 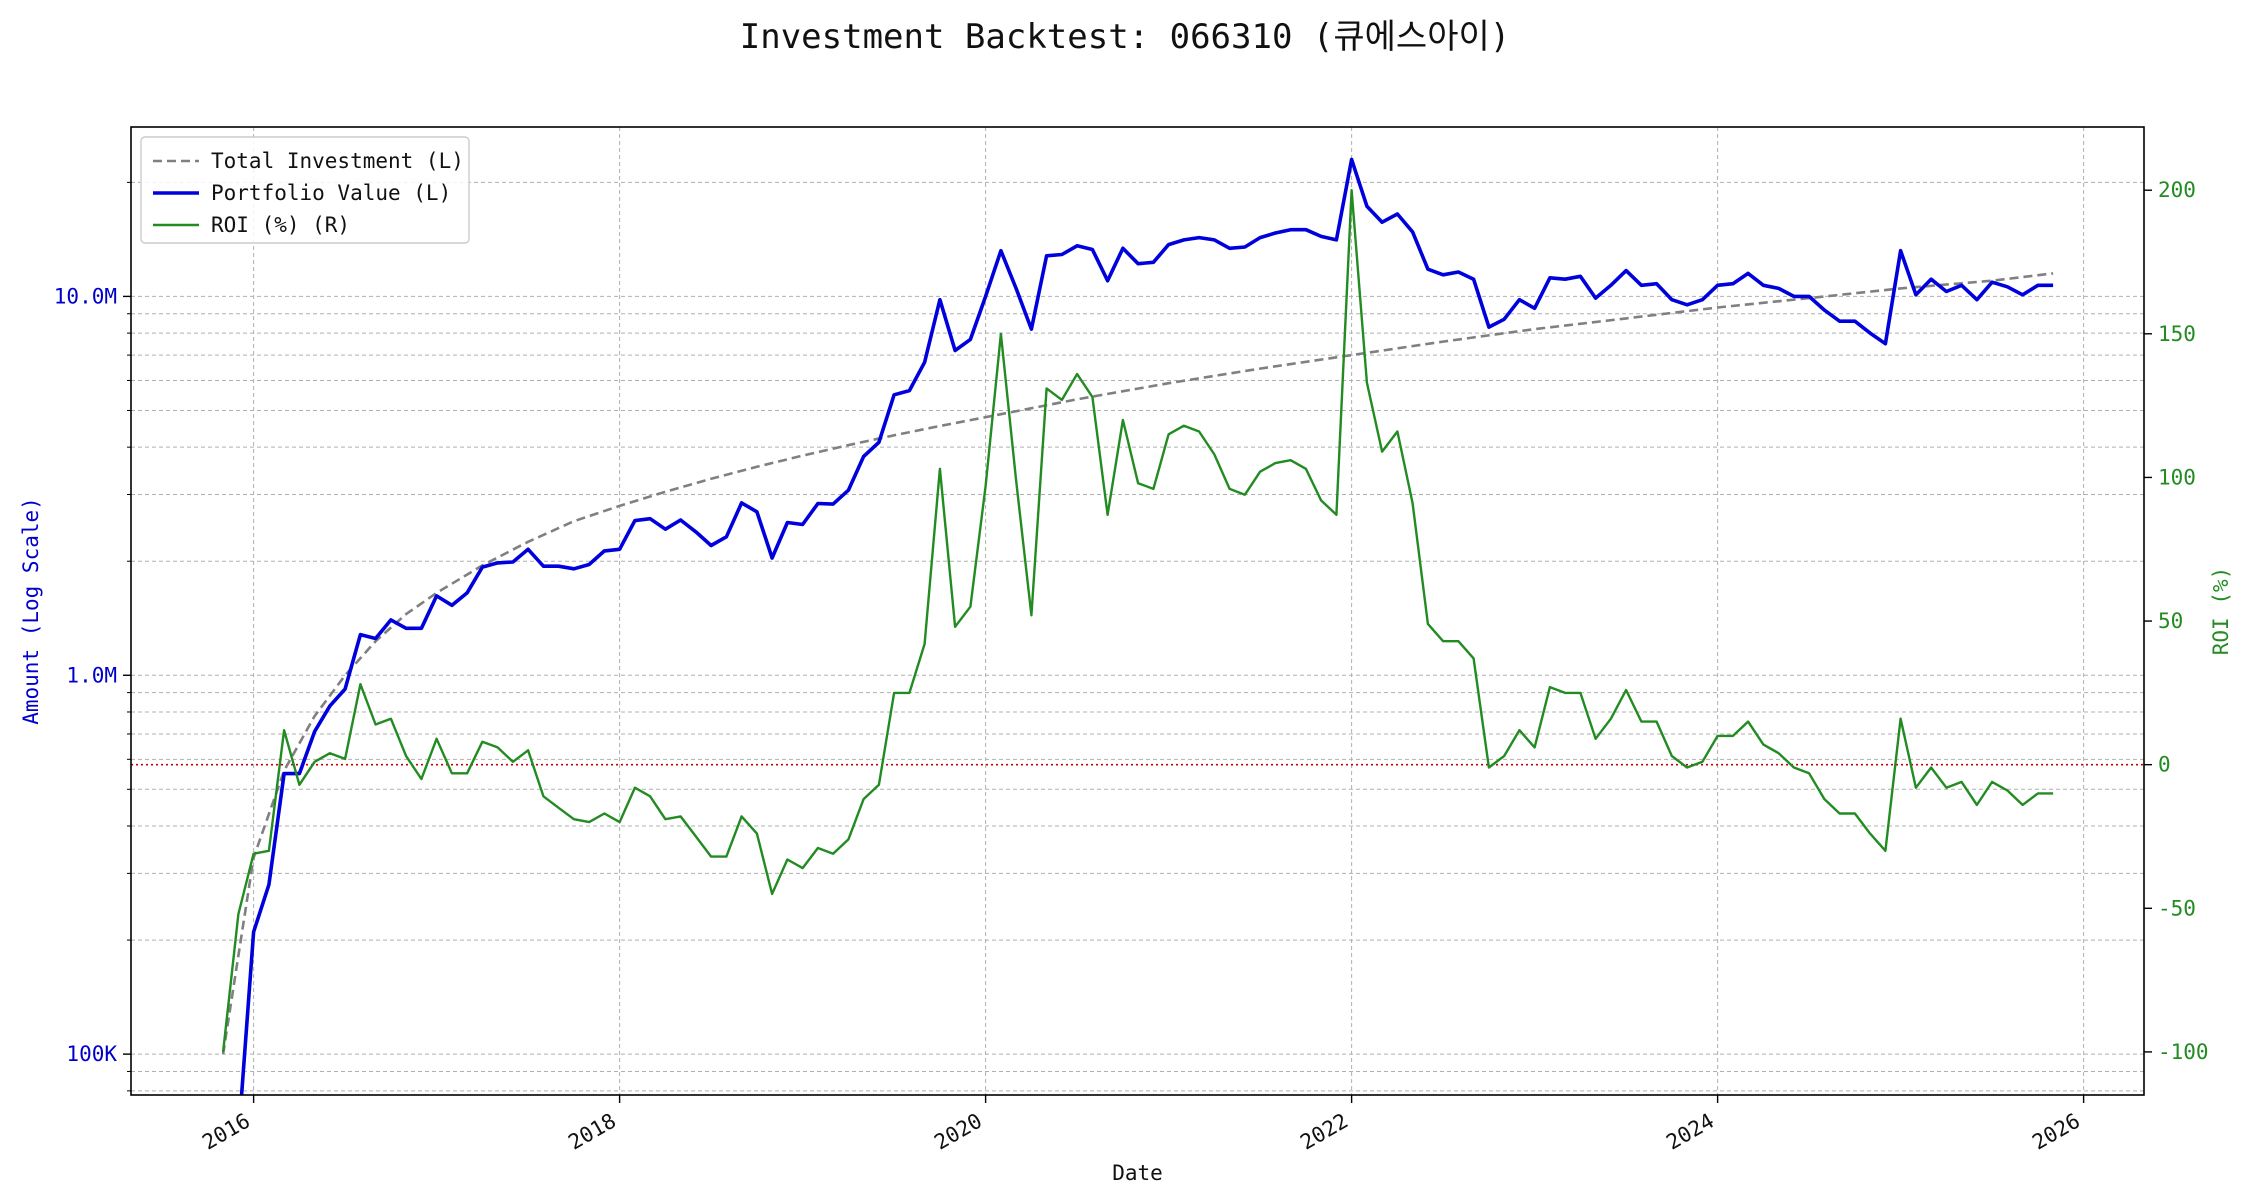 What do you see at coordinates (1125, 37) in the screenshot?
I see `chart-title: Investment Backtest: 066310 (큐에스아이)` at bounding box center [1125, 37].